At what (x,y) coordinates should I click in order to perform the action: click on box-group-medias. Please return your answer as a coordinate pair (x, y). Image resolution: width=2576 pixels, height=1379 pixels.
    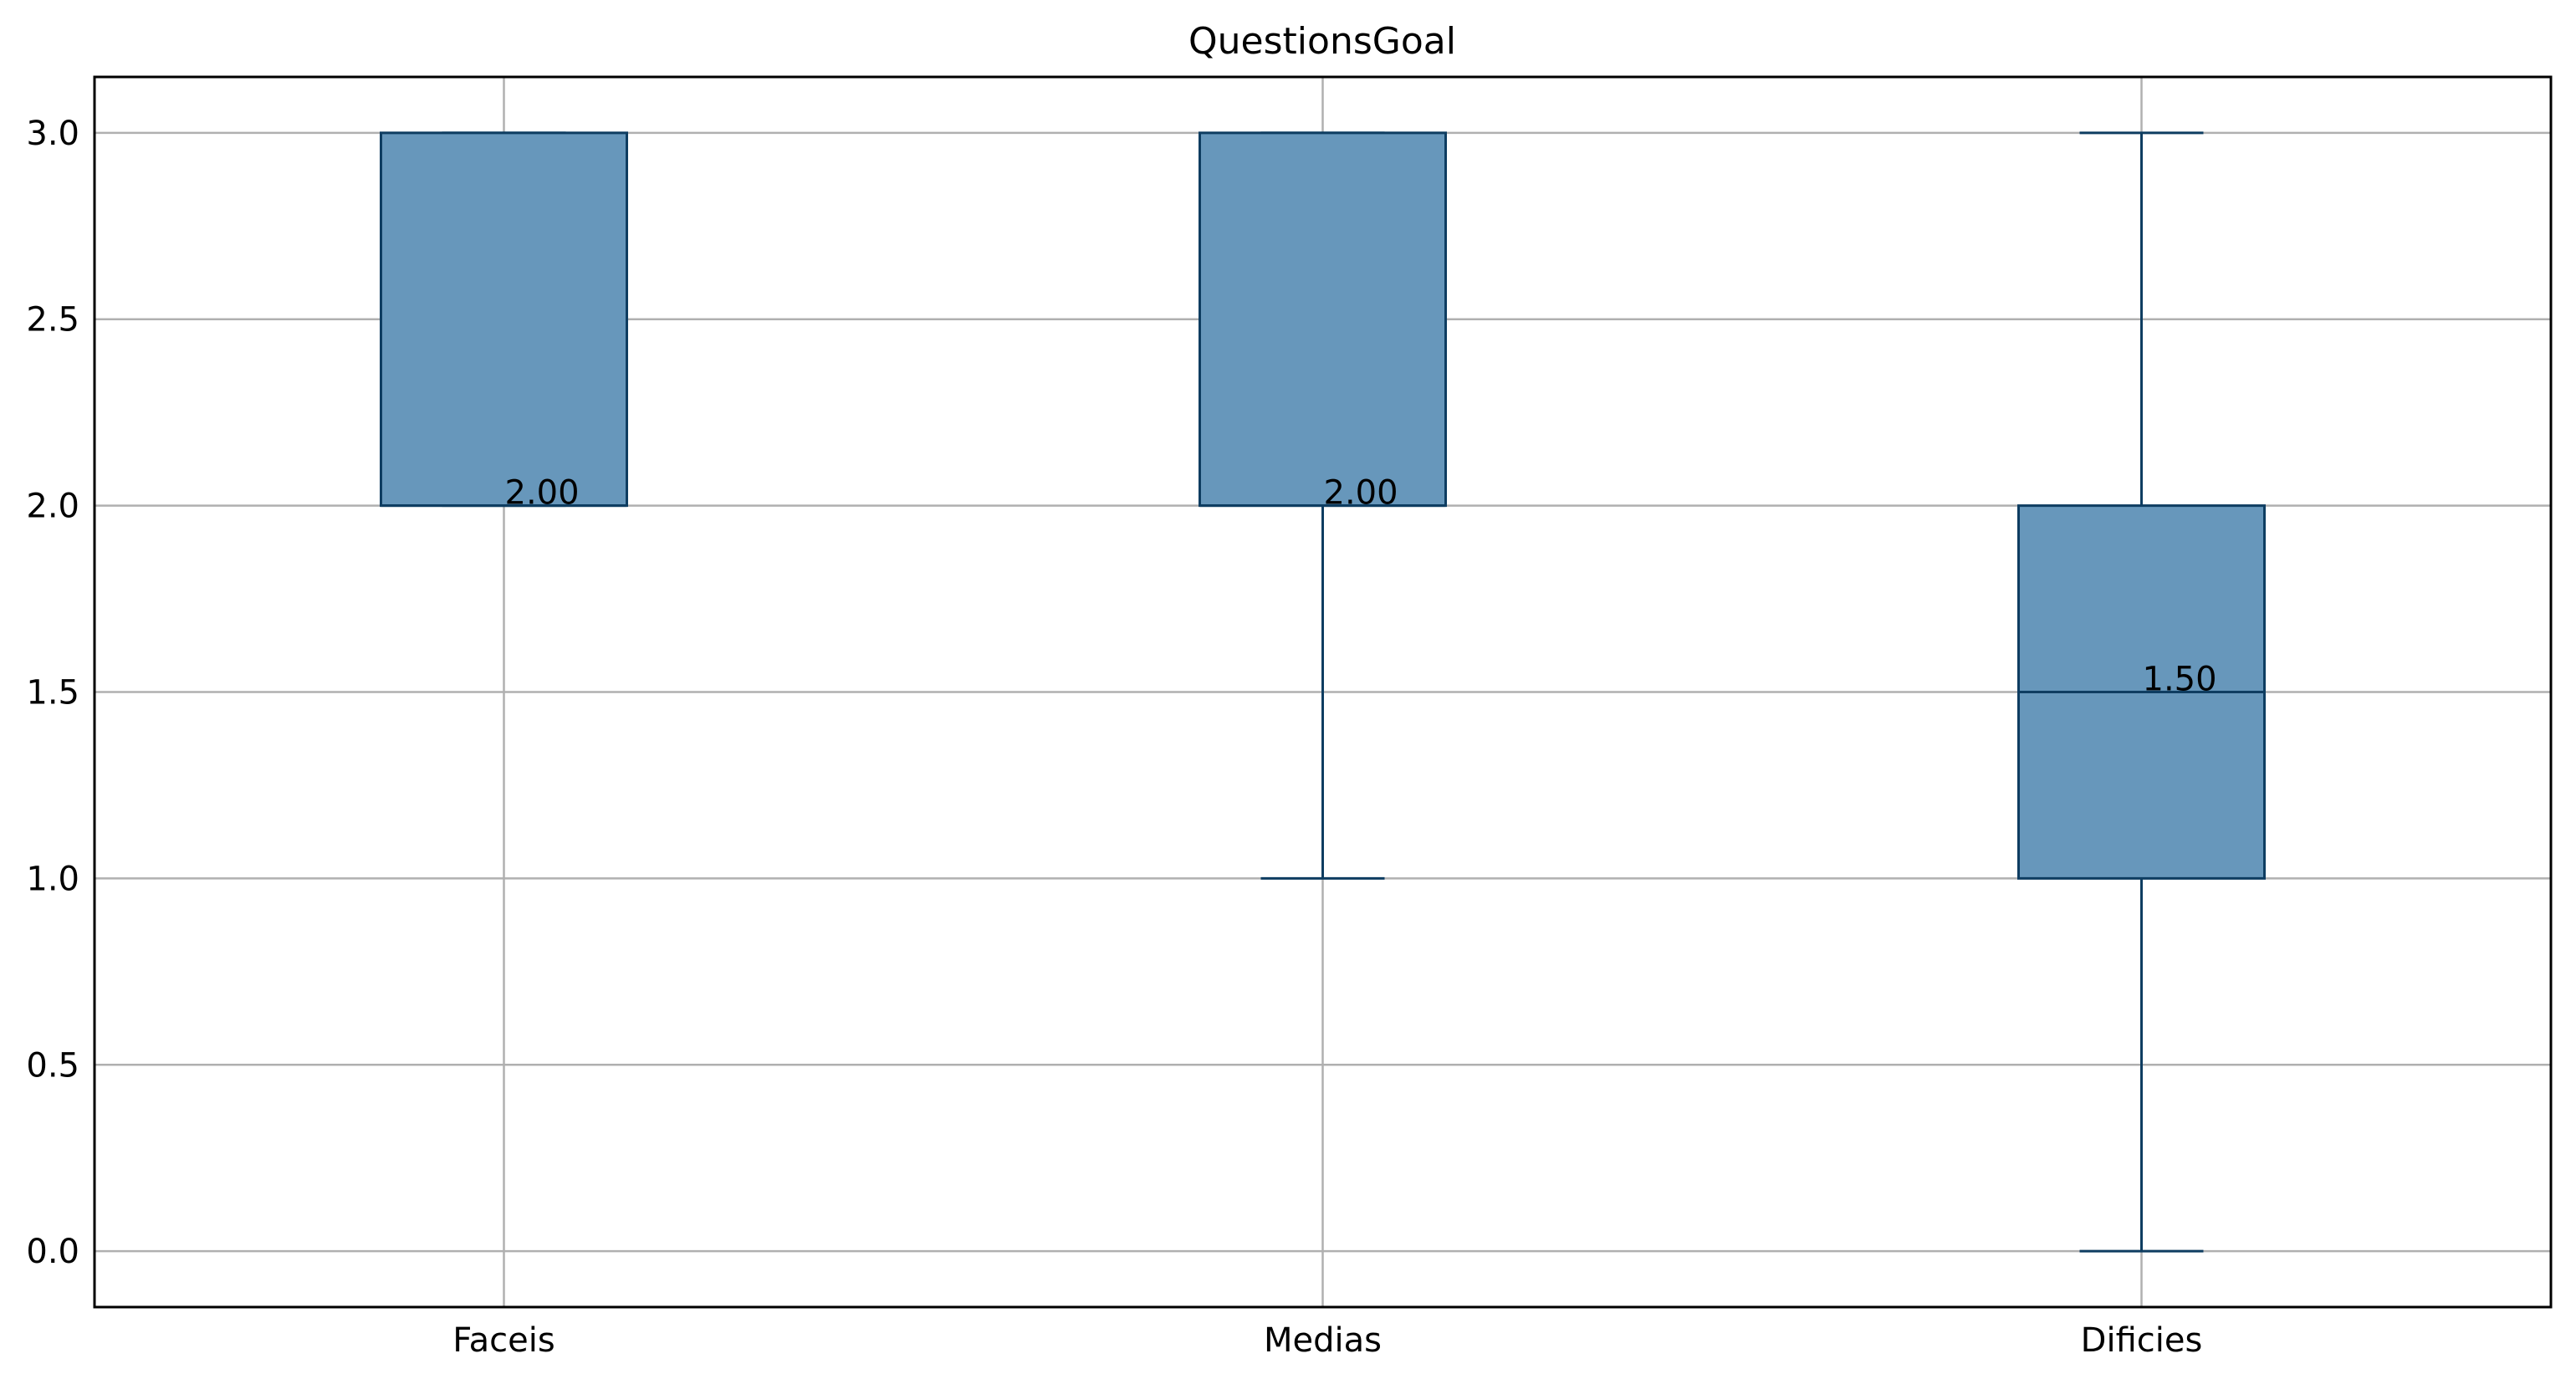
    Looking at the image, I should click on (1323, 505).